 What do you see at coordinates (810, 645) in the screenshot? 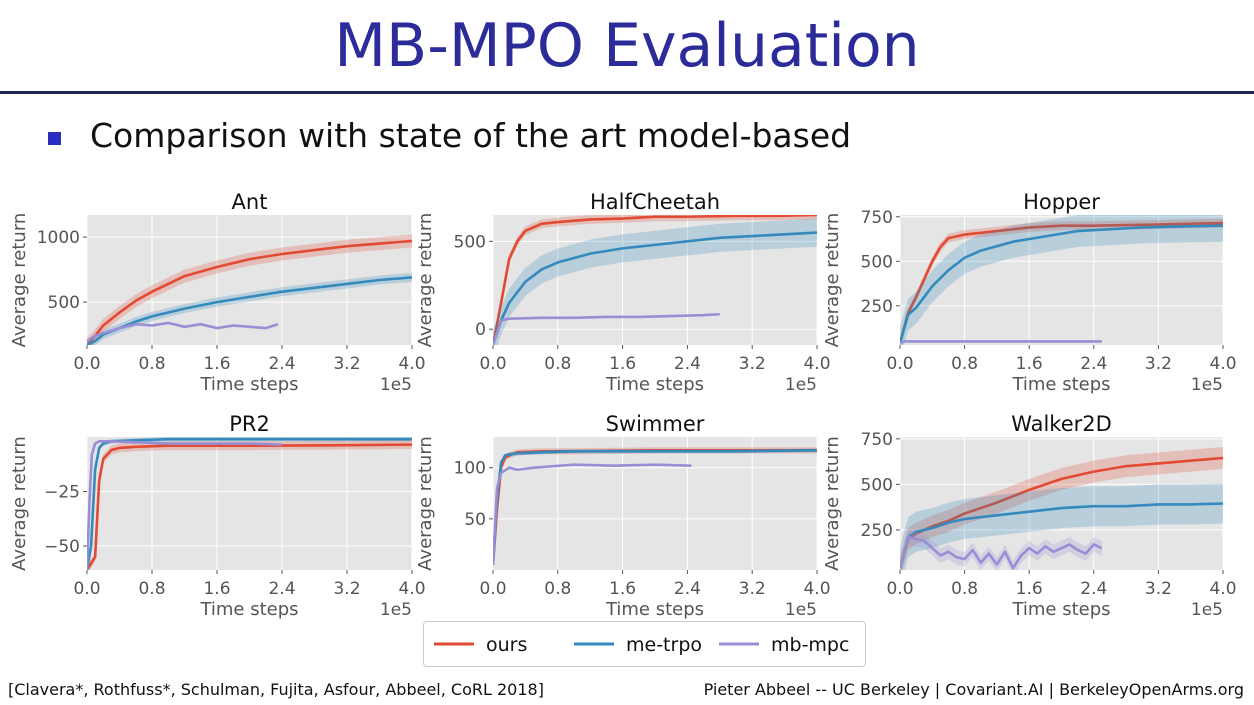
I see `legend-label-mb-mpc: mb-mpc` at bounding box center [810, 645].